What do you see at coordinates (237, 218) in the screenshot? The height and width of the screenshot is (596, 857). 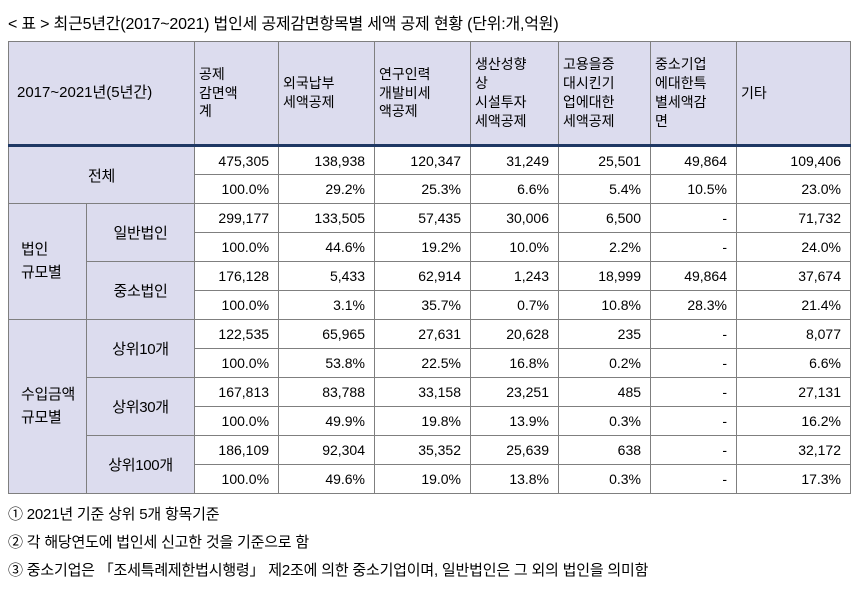 I see `data-cell: 299,177` at bounding box center [237, 218].